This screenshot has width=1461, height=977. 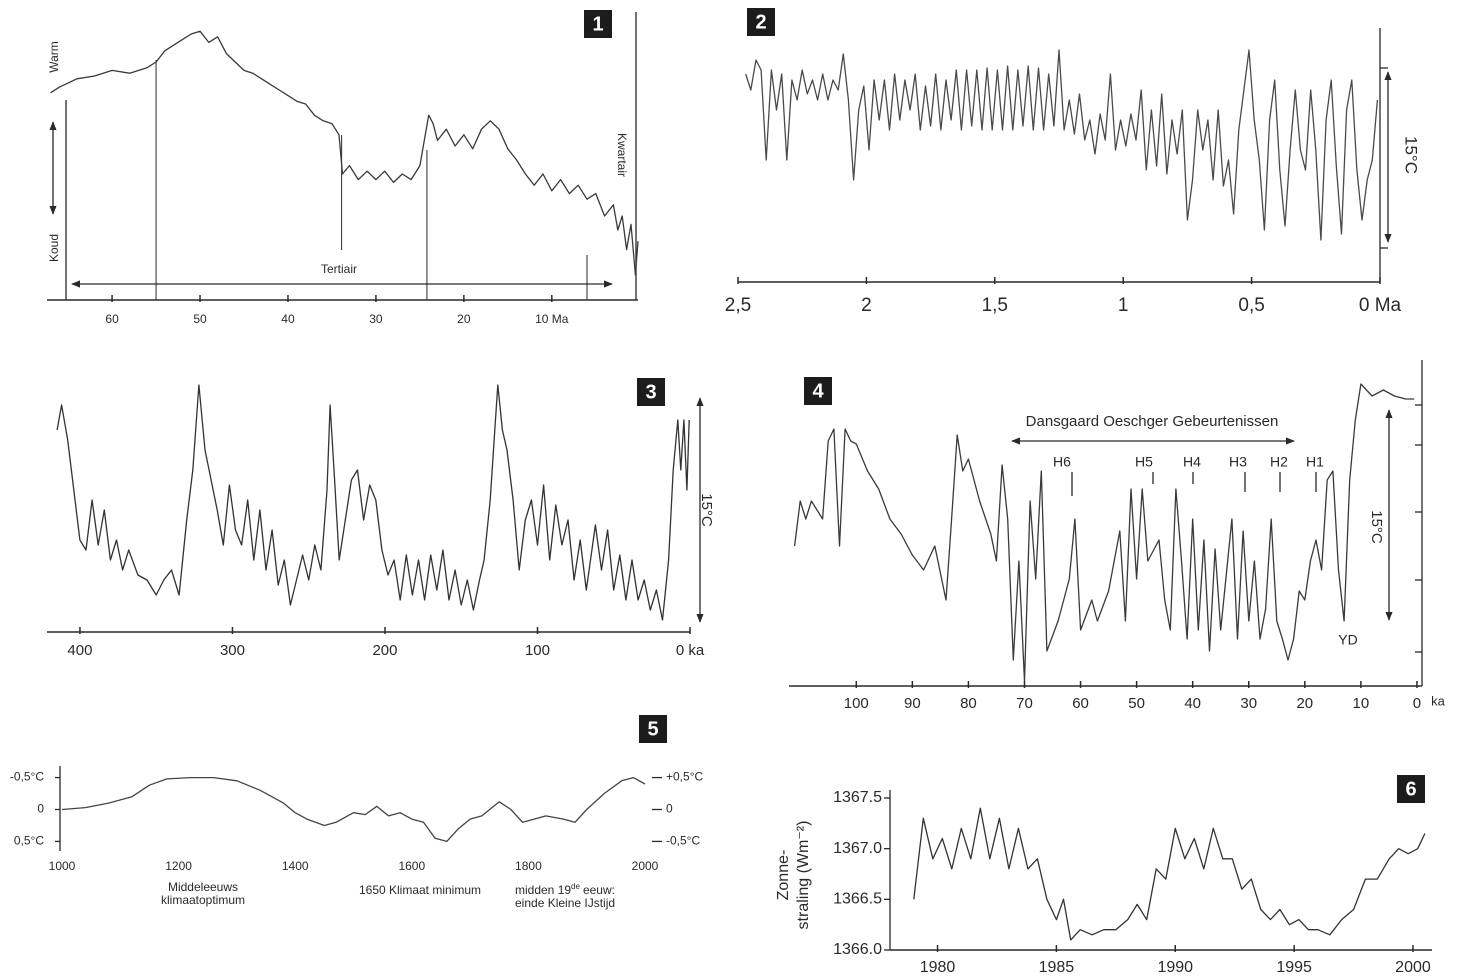 I want to click on x-tick-label: 0, so click(x=1417, y=703).